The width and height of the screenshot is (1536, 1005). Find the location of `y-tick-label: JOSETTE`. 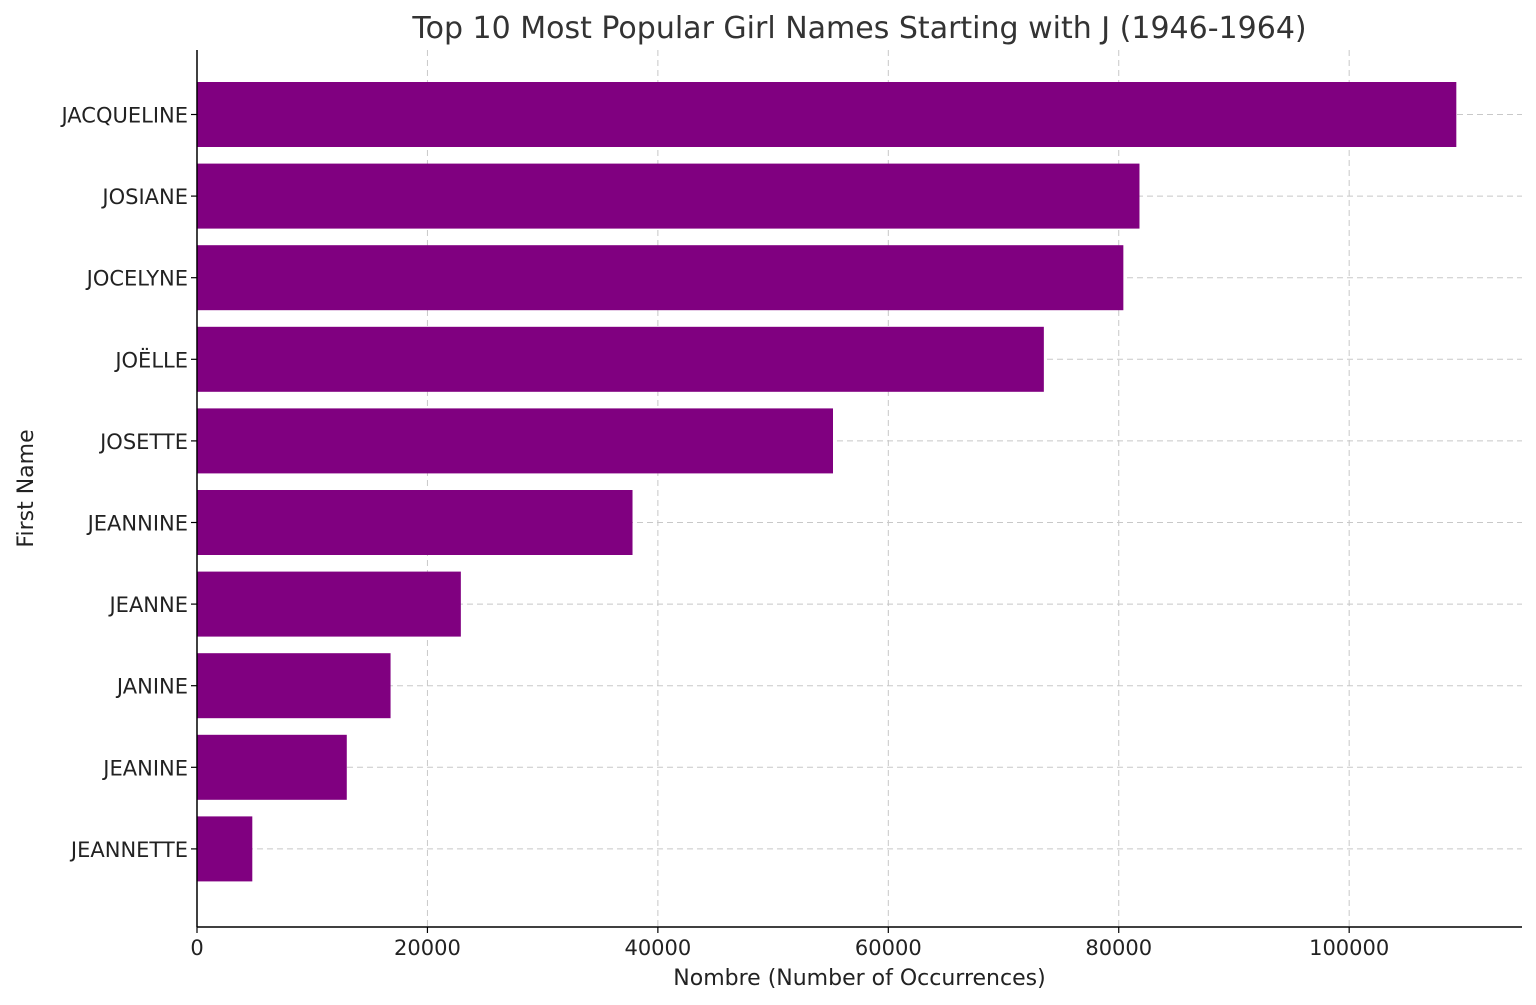

y-tick-label: JOSETTE is located at coordinates (143, 442).